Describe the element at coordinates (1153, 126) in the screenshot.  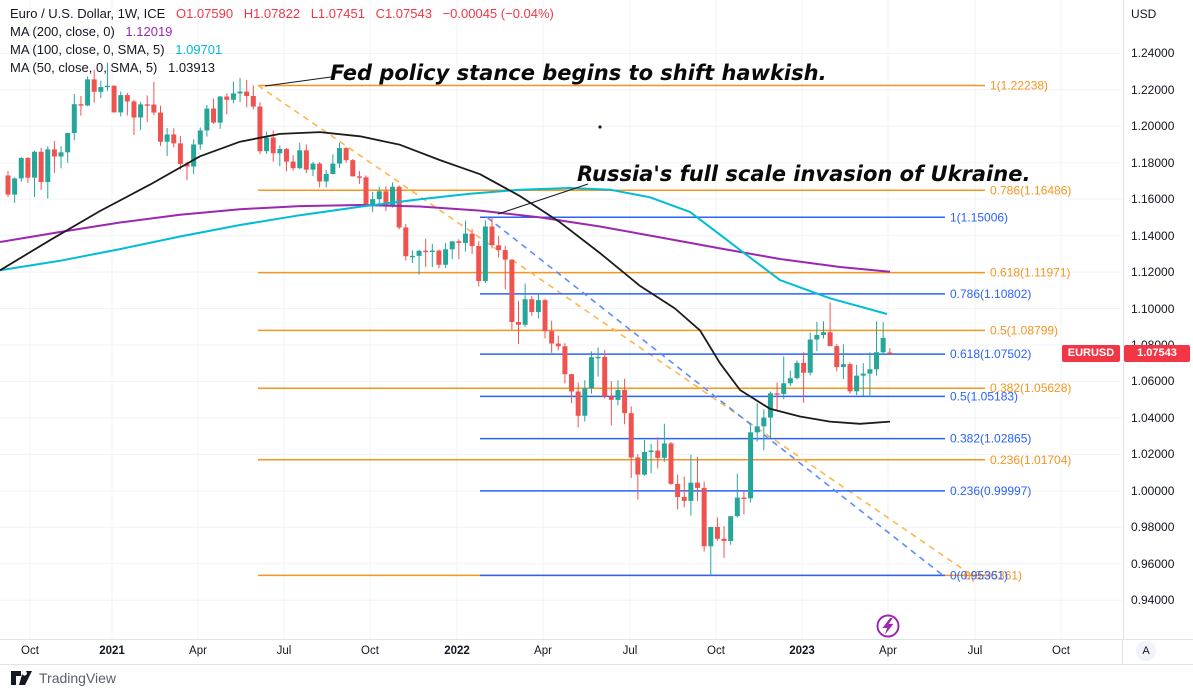
I see `price-tick-label: 1.20000` at that location.